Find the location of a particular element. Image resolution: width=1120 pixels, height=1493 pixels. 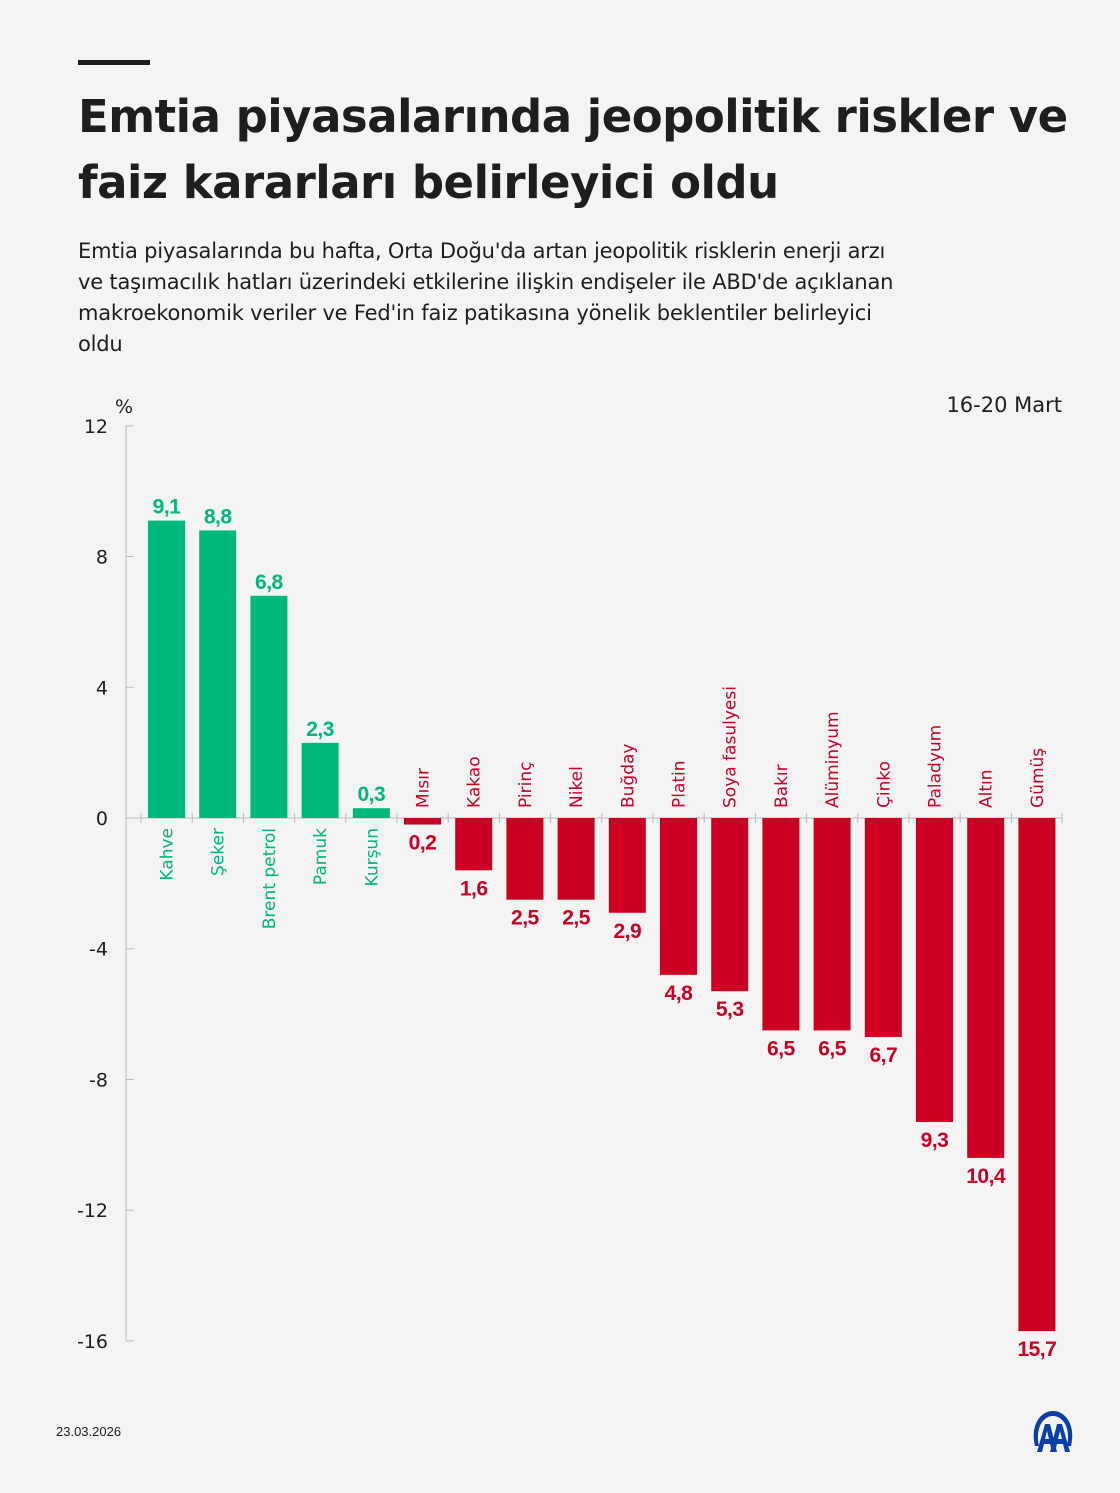

category-label: Bakır is located at coordinates (782, 786).